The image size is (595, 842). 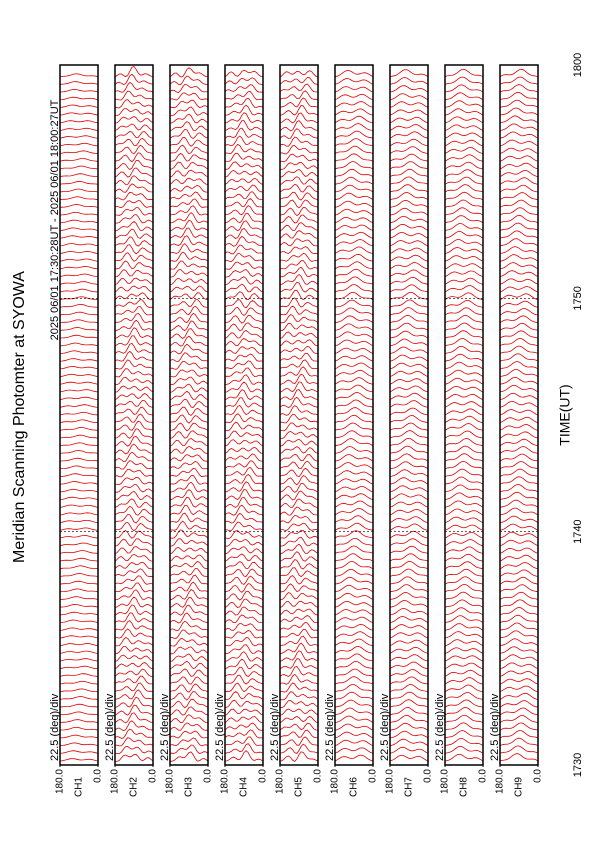 What do you see at coordinates (565, 414) in the screenshot?
I see `x-axis-label: TIME(UT)` at bounding box center [565, 414].